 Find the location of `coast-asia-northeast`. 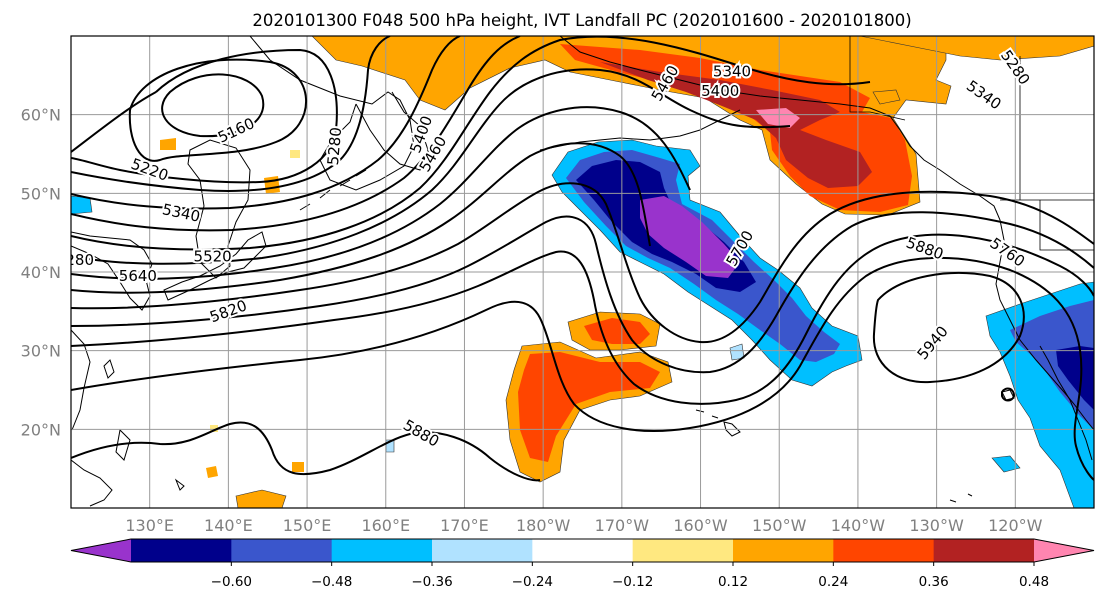

coast-asia-northeast is located at coordinates (301, 157).